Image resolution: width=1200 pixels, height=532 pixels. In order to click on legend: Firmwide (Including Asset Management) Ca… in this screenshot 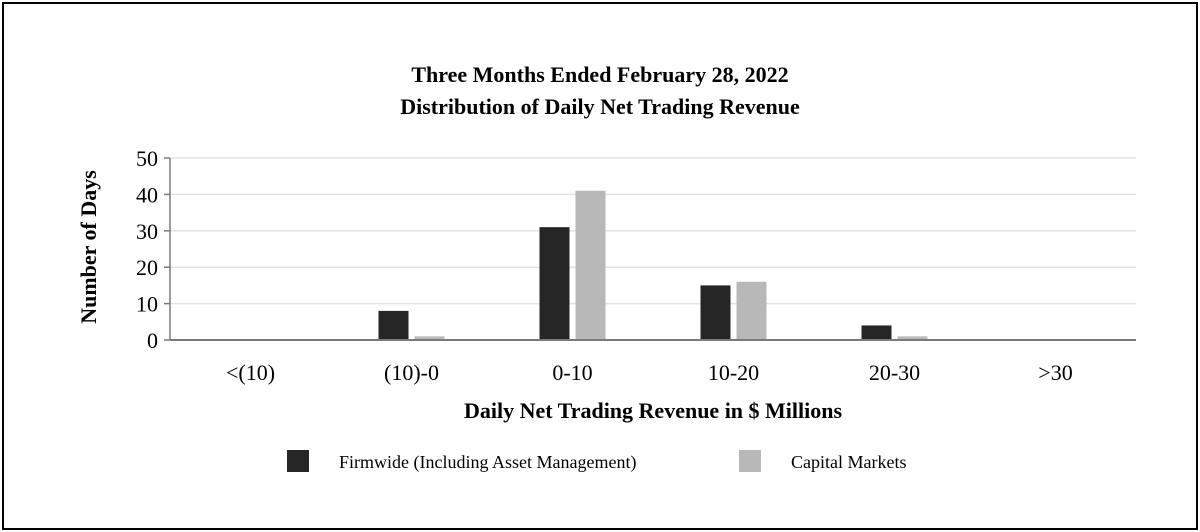, I will do `click(596, 461)`.